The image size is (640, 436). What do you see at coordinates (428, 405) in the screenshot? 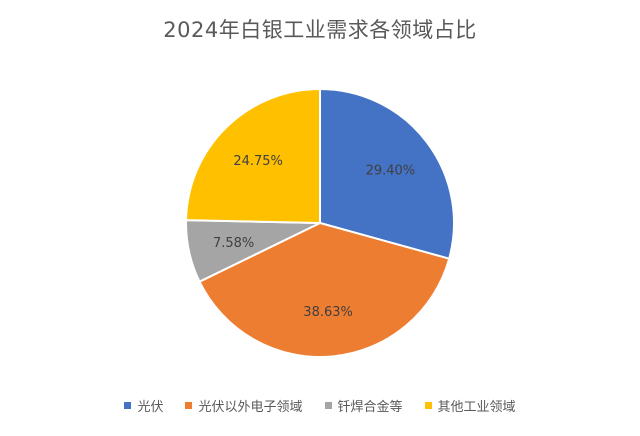
I see `legend-swatch-other` at bounding box center [428, 405].